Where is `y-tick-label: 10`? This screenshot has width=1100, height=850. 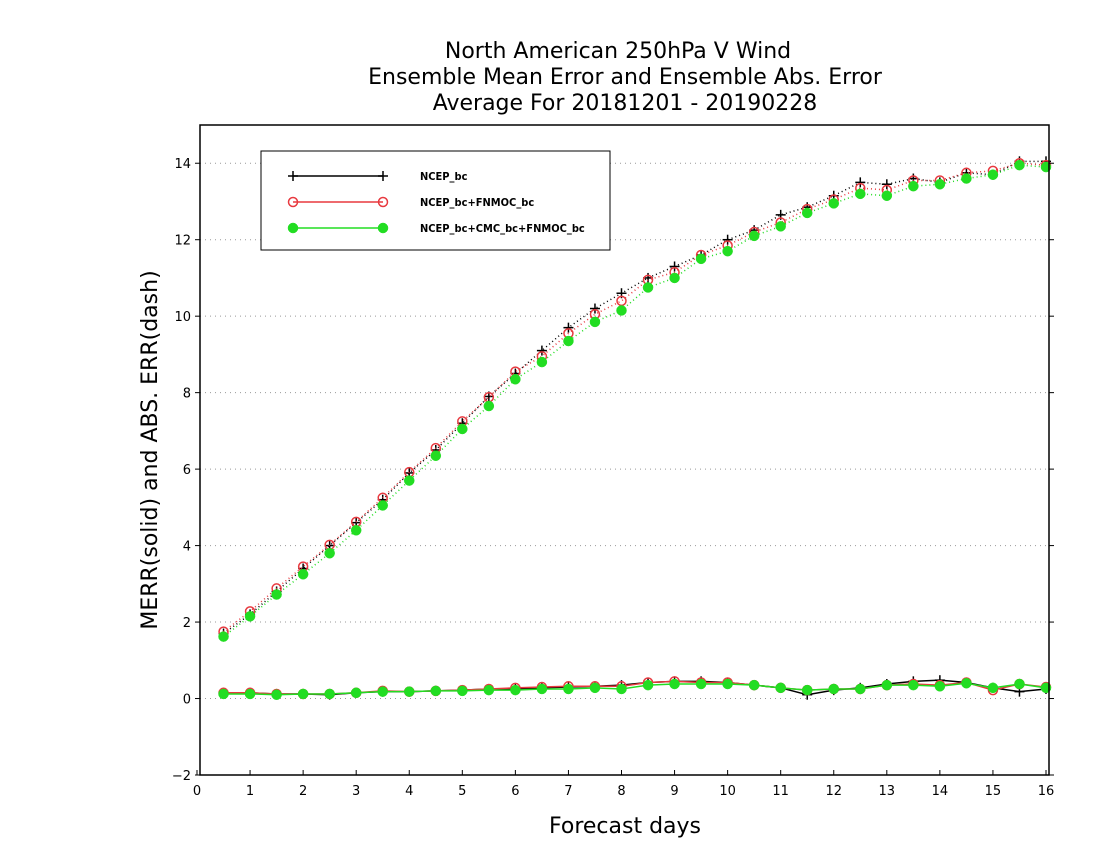
y-tick-label: 10 is located at coordinates (182, 317).